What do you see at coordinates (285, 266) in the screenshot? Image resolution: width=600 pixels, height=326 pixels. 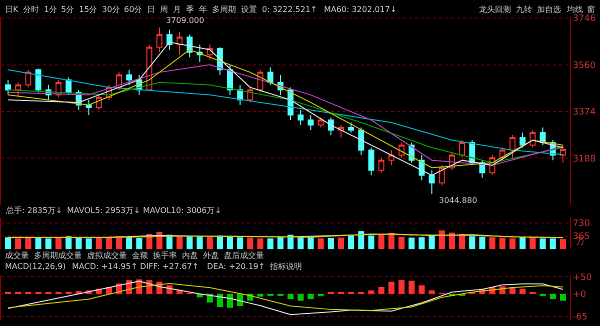 I see `text: 指标说明` at bounding box center [285, 266].